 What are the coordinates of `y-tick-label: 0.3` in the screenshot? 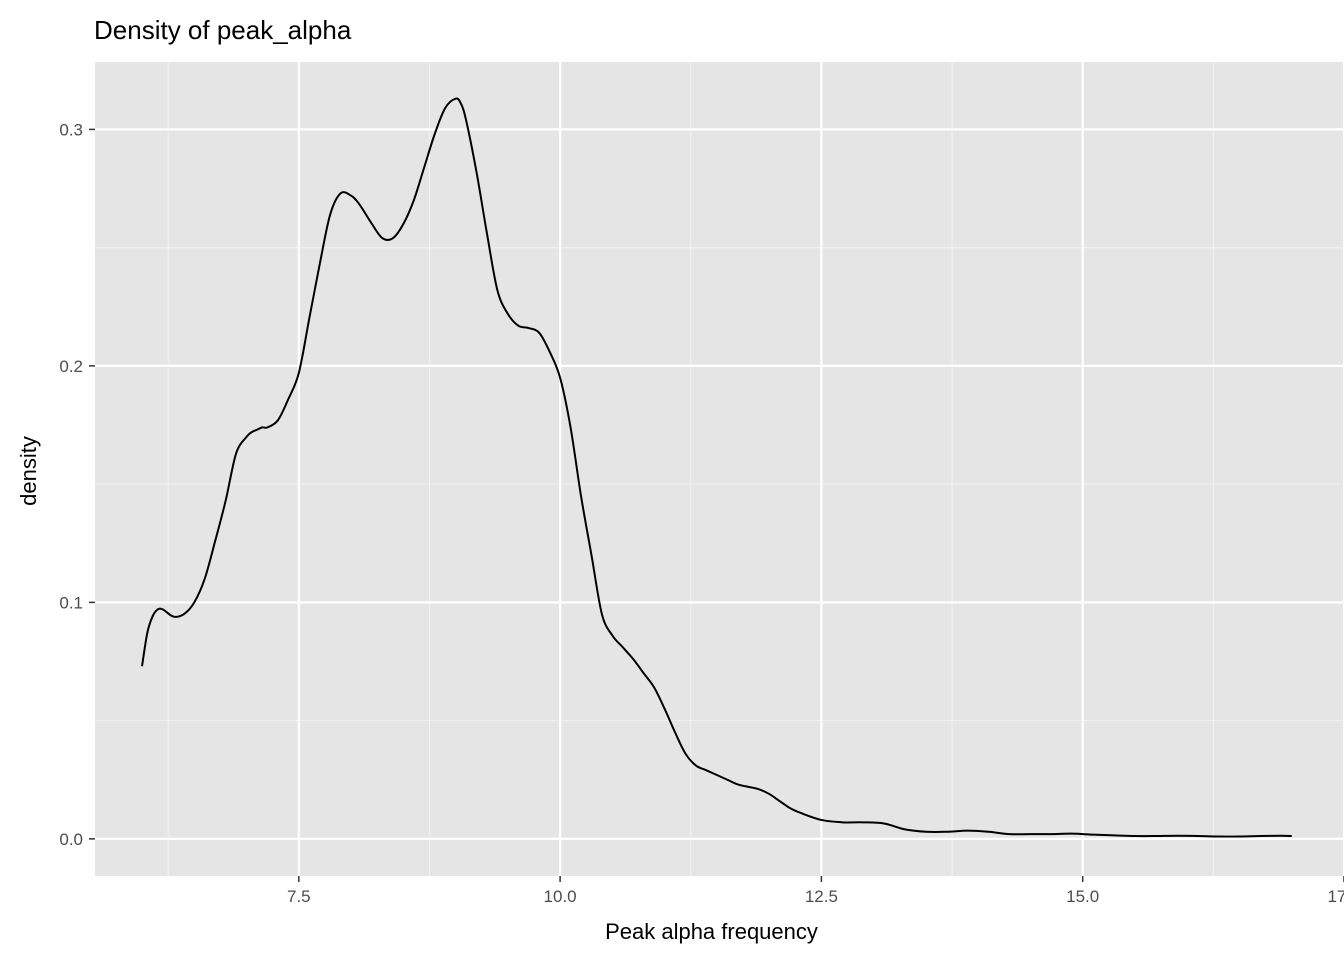 It's located at (71, 129).